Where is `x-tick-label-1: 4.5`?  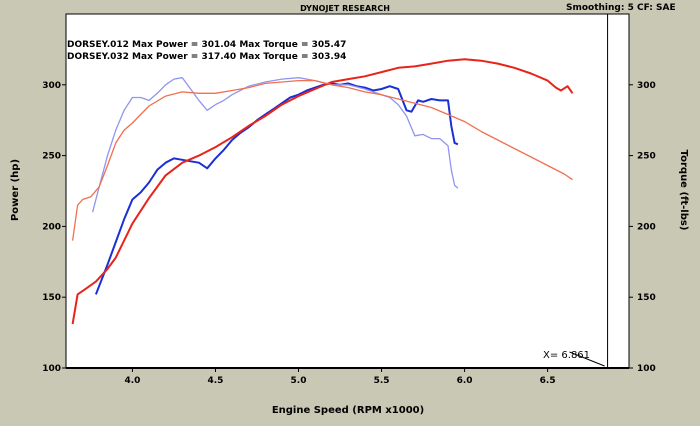
x-tick-label-1: 4.5 is located at coordinates (215, 381).